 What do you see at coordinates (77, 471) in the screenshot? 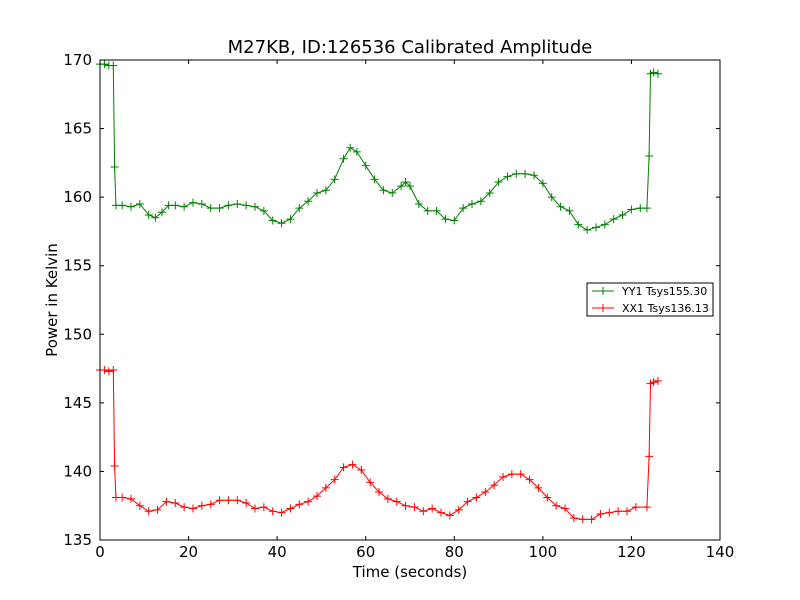
I see `y-tick-label: 140` at bounding box center [77, 471].